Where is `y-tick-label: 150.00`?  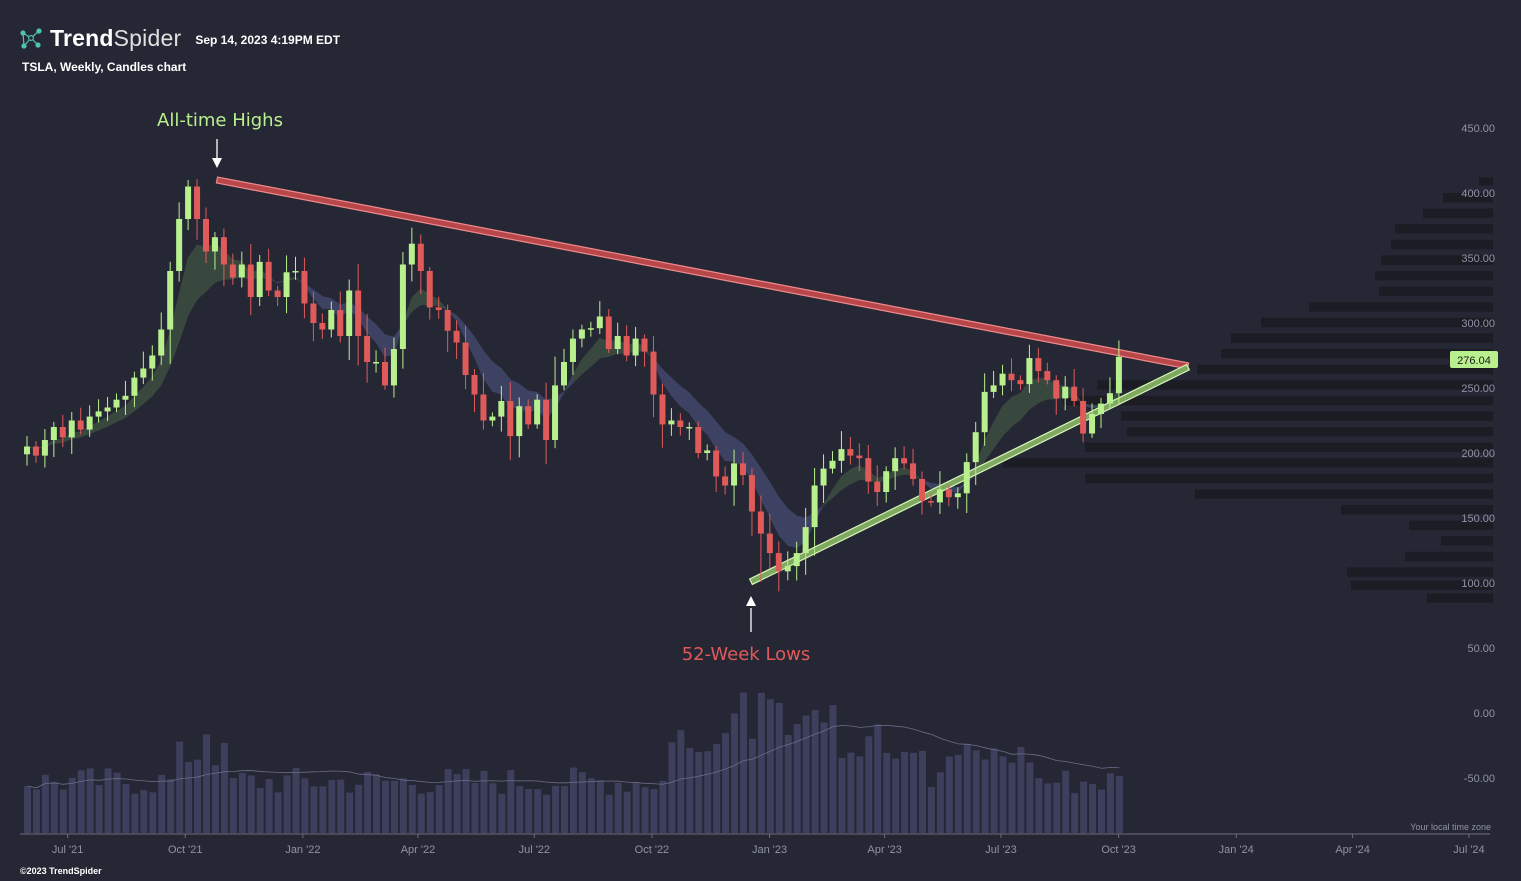 y-tick-label: 150.00 is located at coordinates (1478, 519).